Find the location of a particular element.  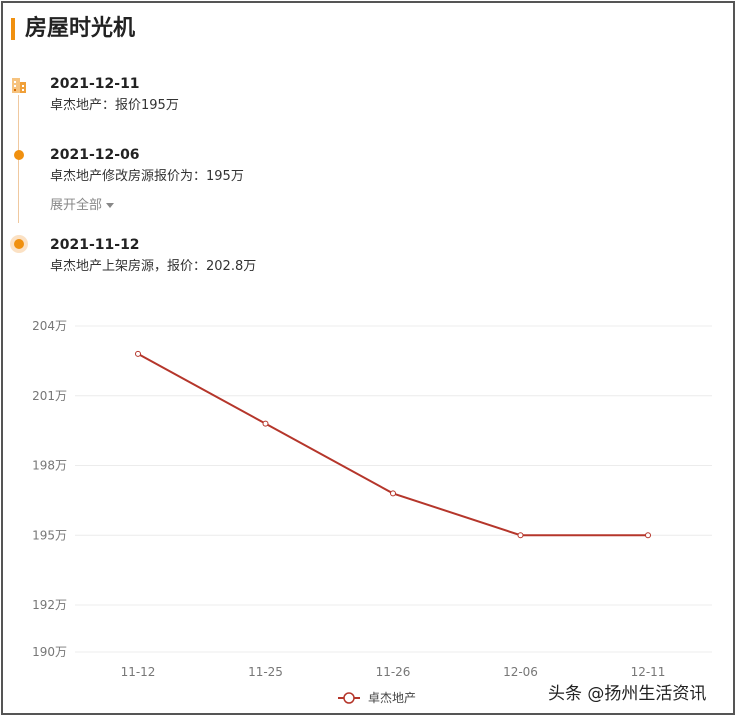

expand-all-link: 展开全部 is located at coordinates (82, 206).